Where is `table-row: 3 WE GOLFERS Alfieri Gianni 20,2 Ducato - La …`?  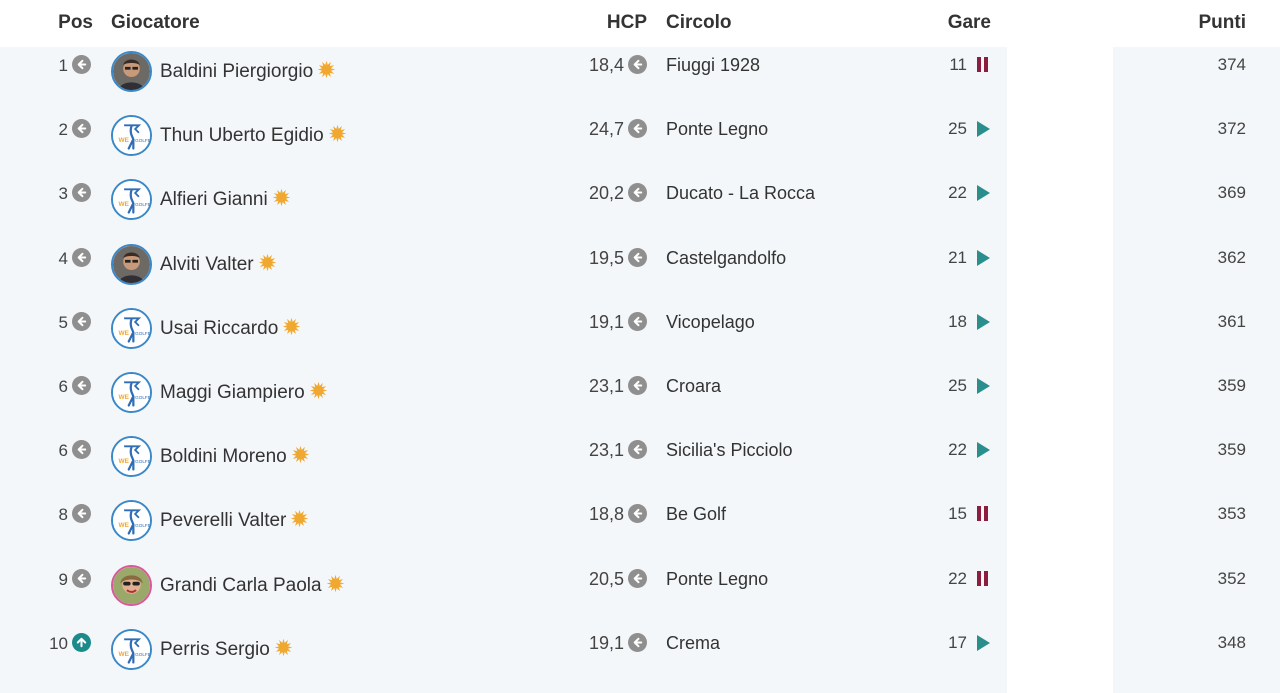 table-row: 3 WE GOLFERS Alfieri Gianni 20,2 Ducato - La … is located at coordinates (640, 200).